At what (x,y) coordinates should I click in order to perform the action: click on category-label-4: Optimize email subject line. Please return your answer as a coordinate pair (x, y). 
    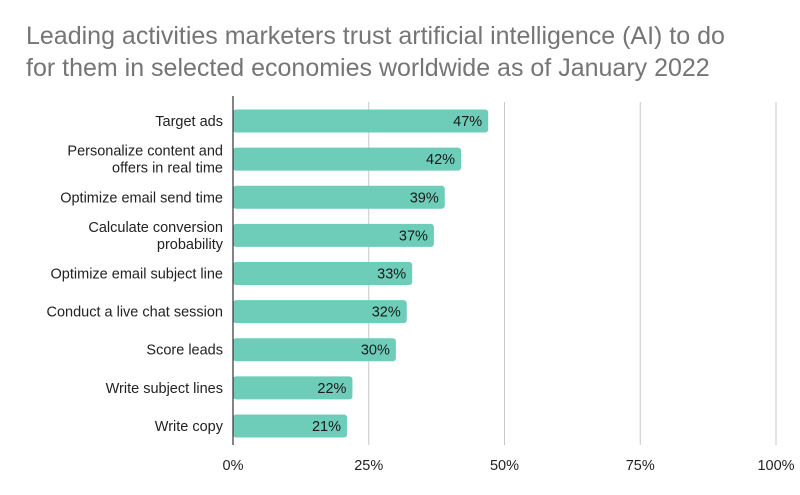
    Looking at the image, I should click on (137, 275).